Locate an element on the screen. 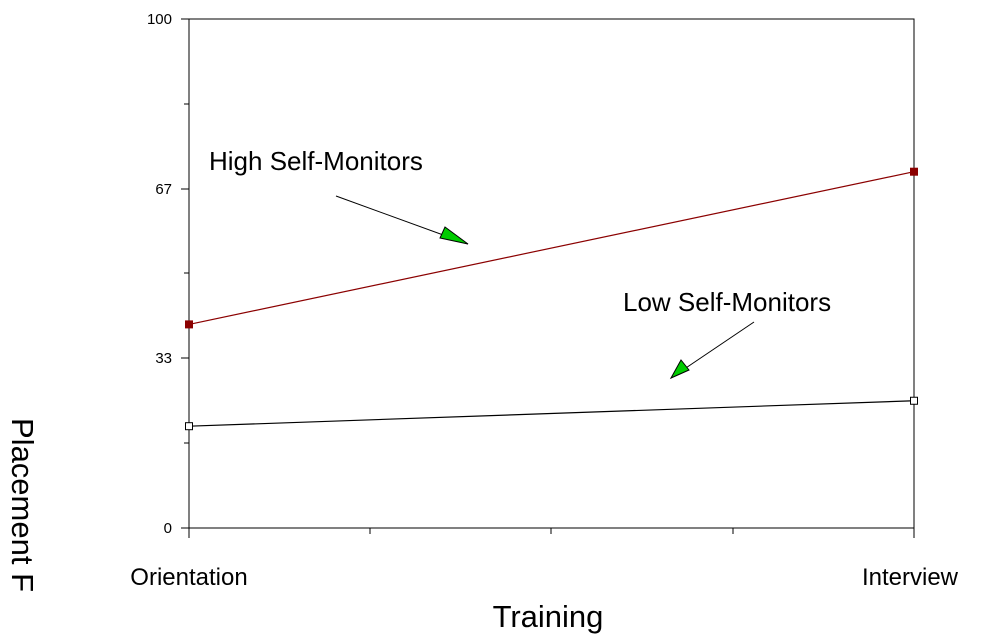 The height and width of the screenshot is (636, 984). x-category-label: Orientation is located at coordinates (188, 577).